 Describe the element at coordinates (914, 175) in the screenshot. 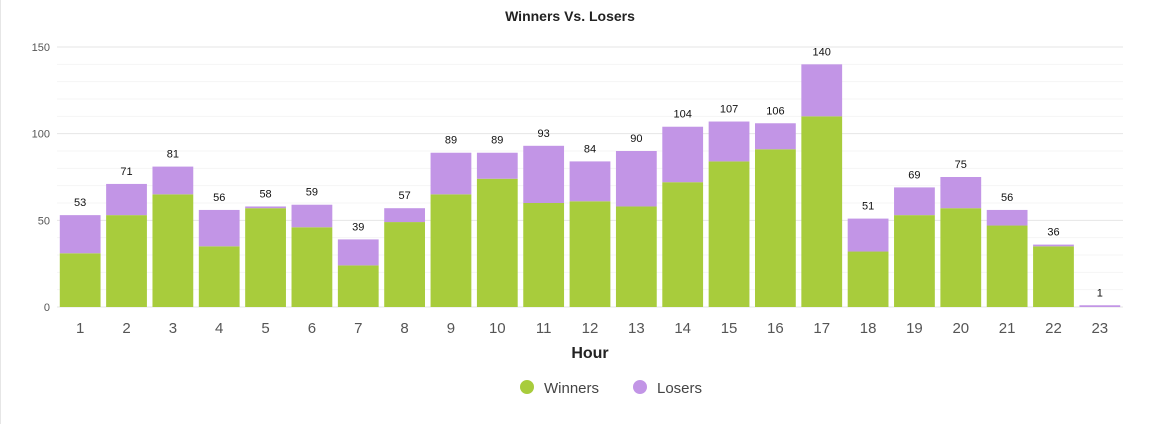

I see `data-label: 69` at that location.